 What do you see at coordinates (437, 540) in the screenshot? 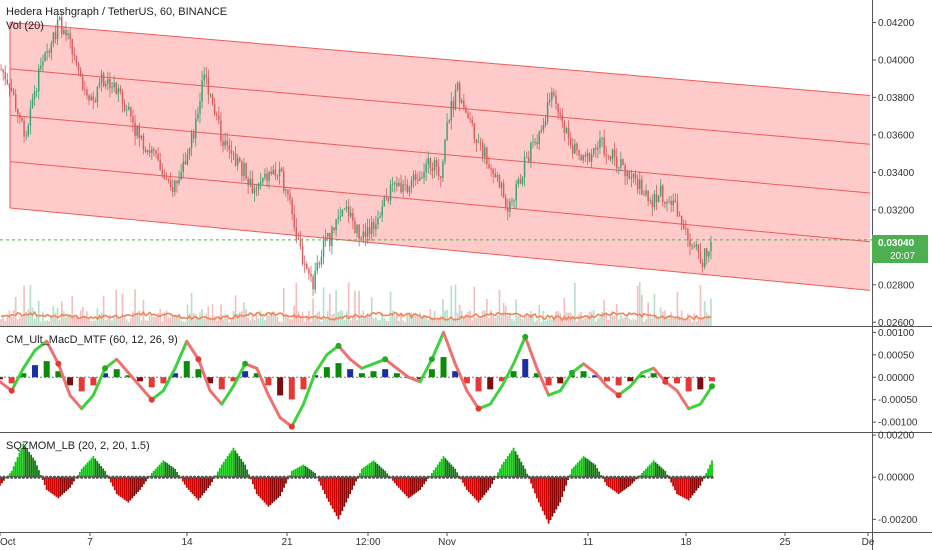
I see `time-axis: Oct 7 14 21 12:00 Nov 11 18 25 De` at bounding box center [437, 540].